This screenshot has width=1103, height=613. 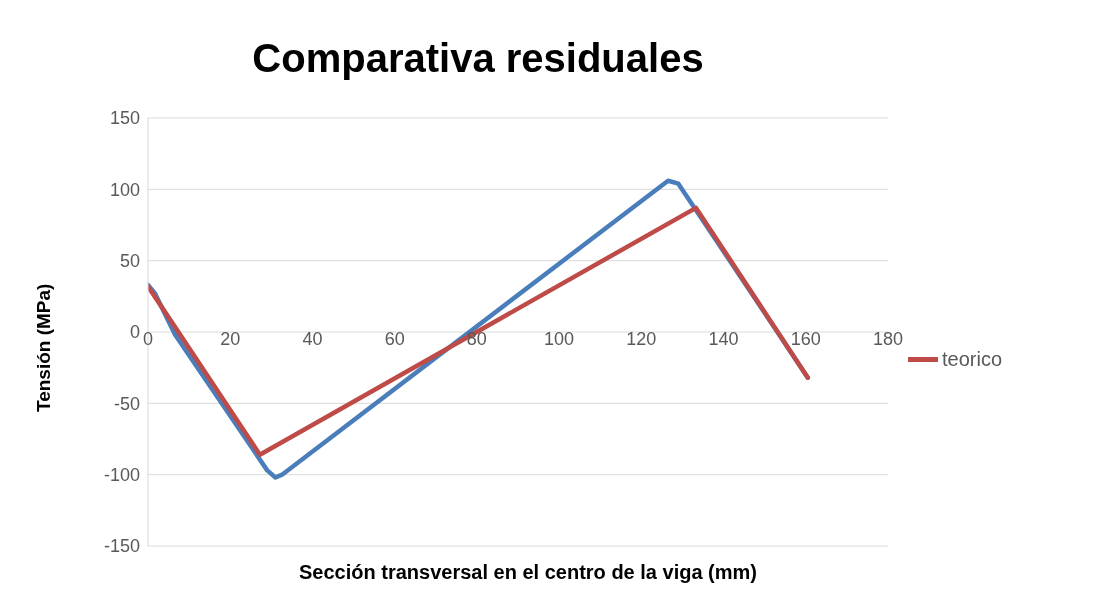 What do you see at coordinates (394, 338) in the screenshot?
I see `x-tick-label: 60` at bounding box center [394, 338].